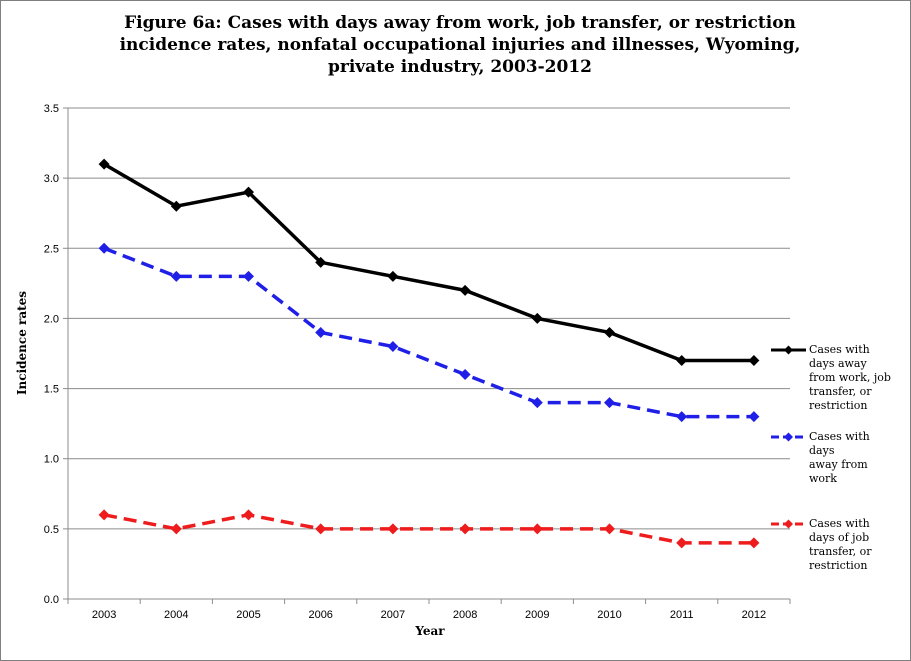  What do you see at coordinates (51, 460) in the screenshot?
I see `y-tick-label: 1.0` at bounding box center [51, 460].